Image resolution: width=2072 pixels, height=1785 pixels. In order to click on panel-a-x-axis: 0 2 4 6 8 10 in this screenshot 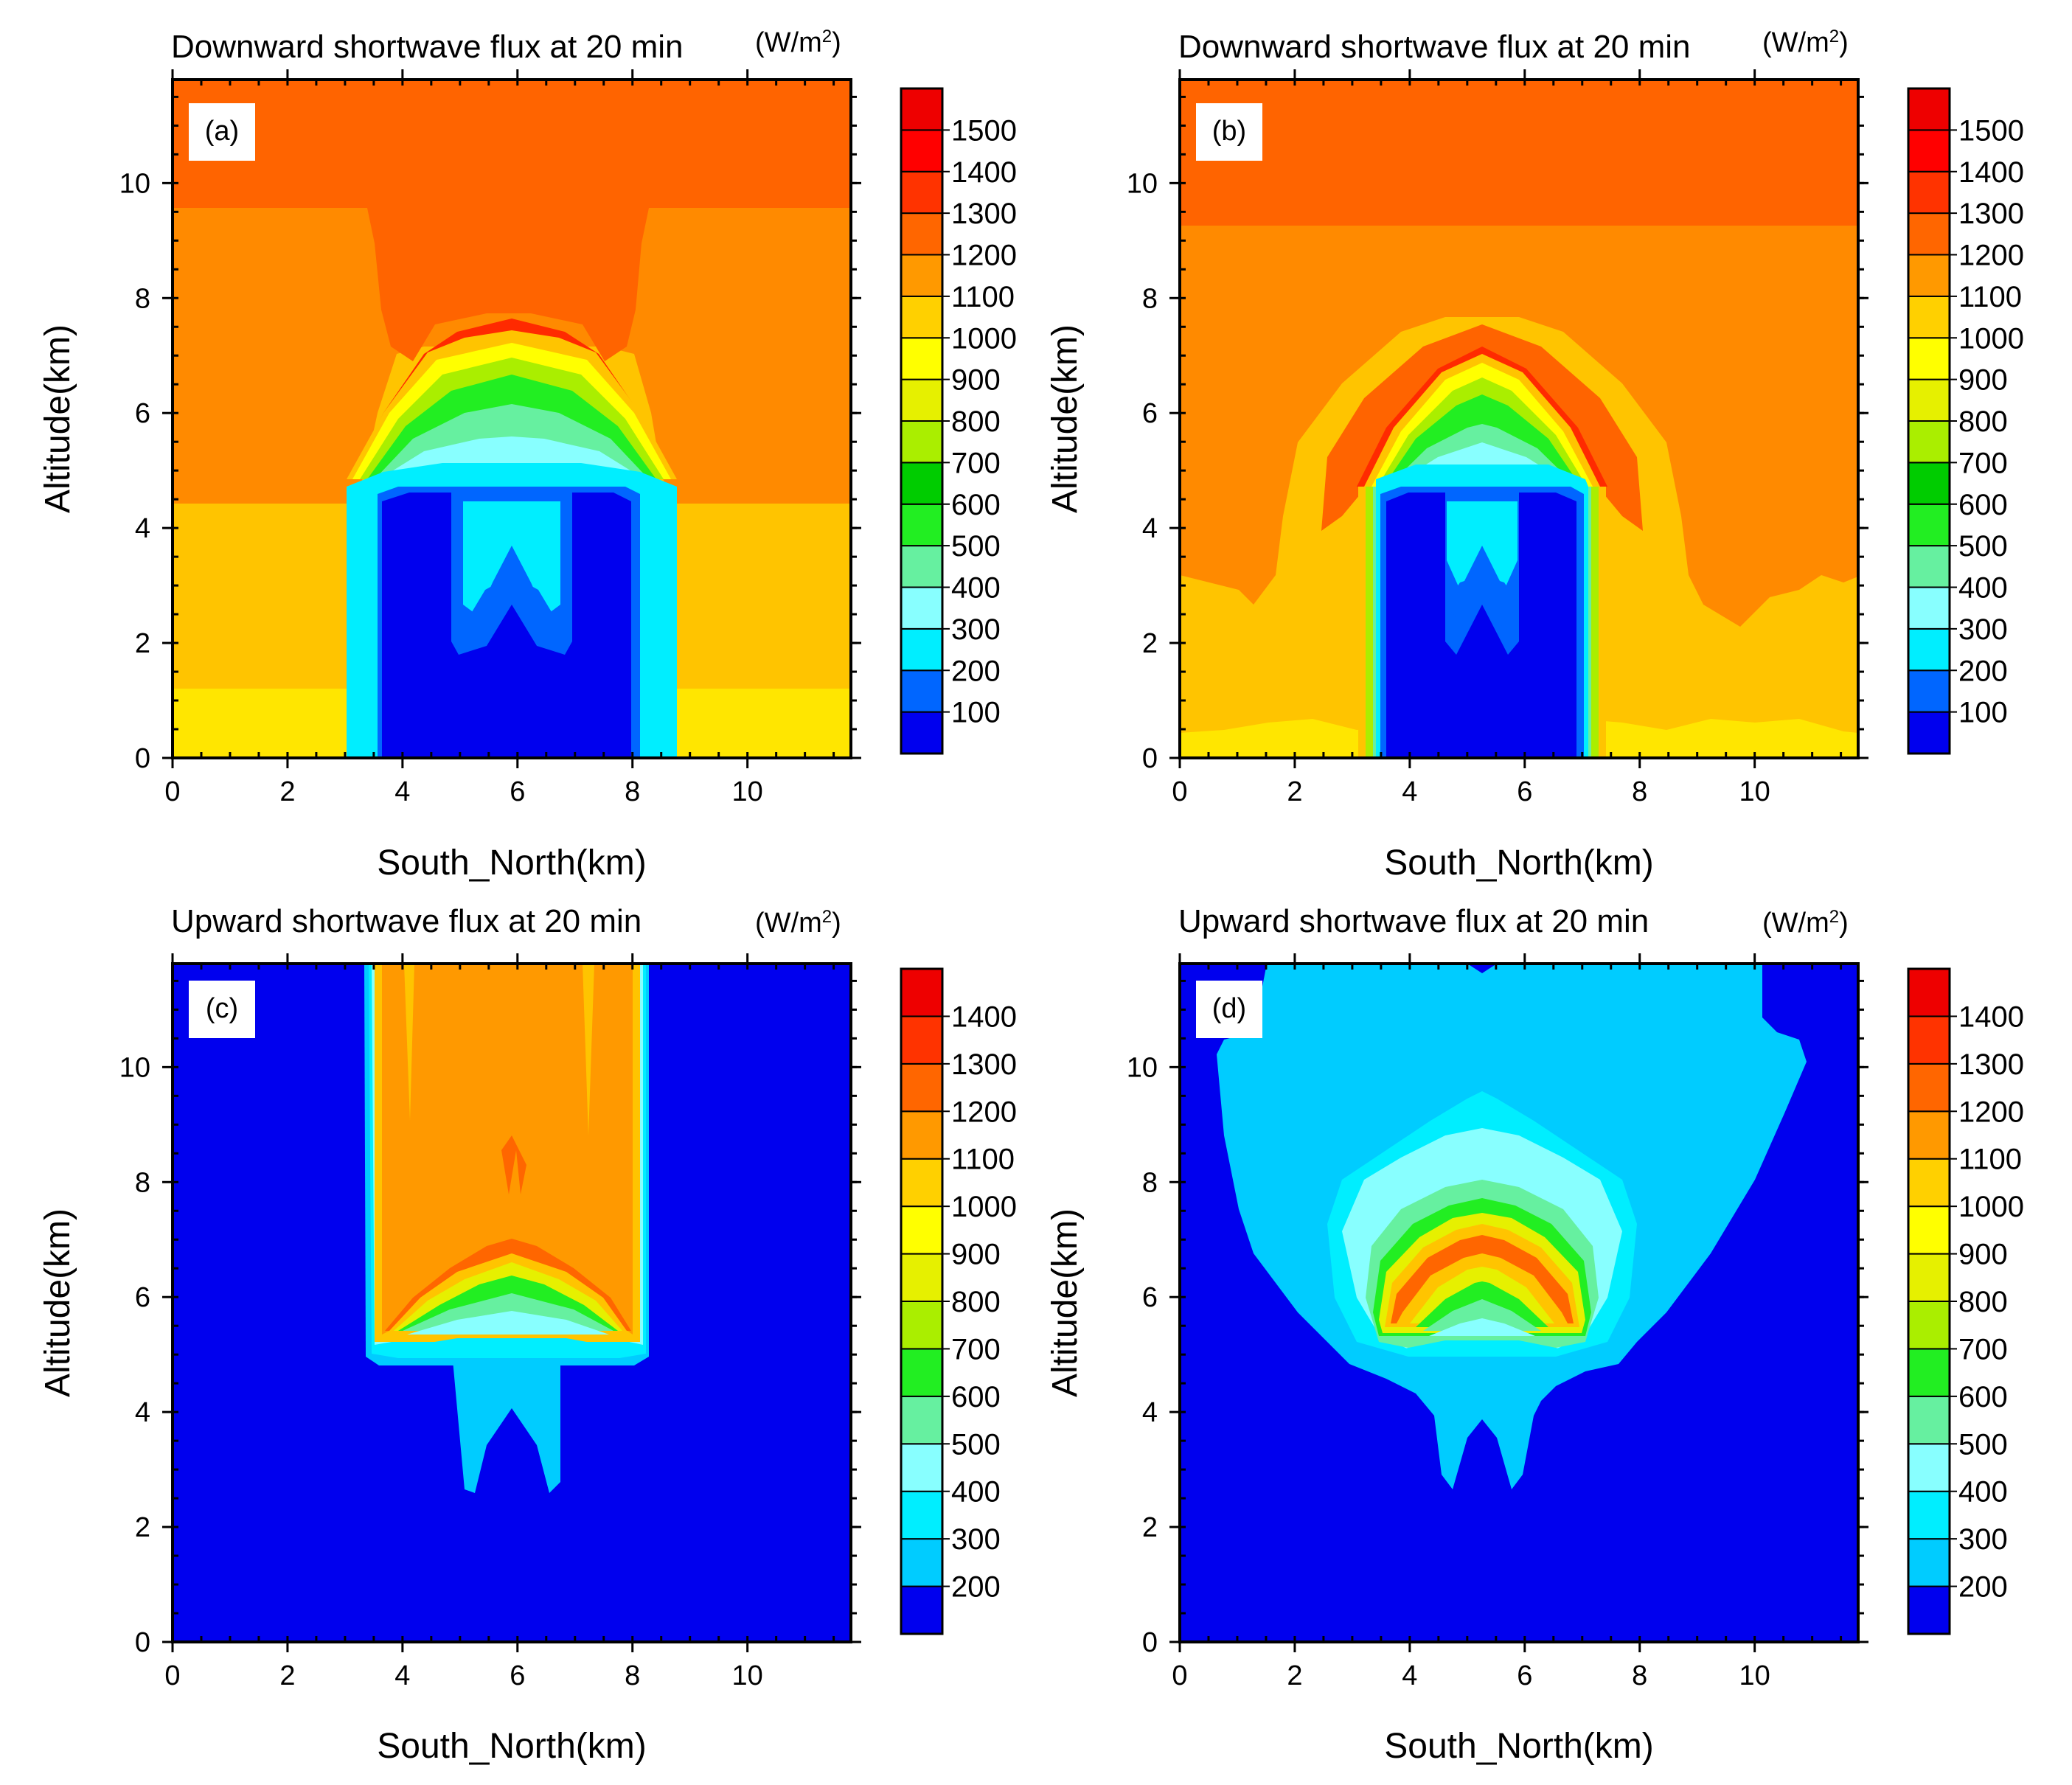, I will do `click(499, 438)`.